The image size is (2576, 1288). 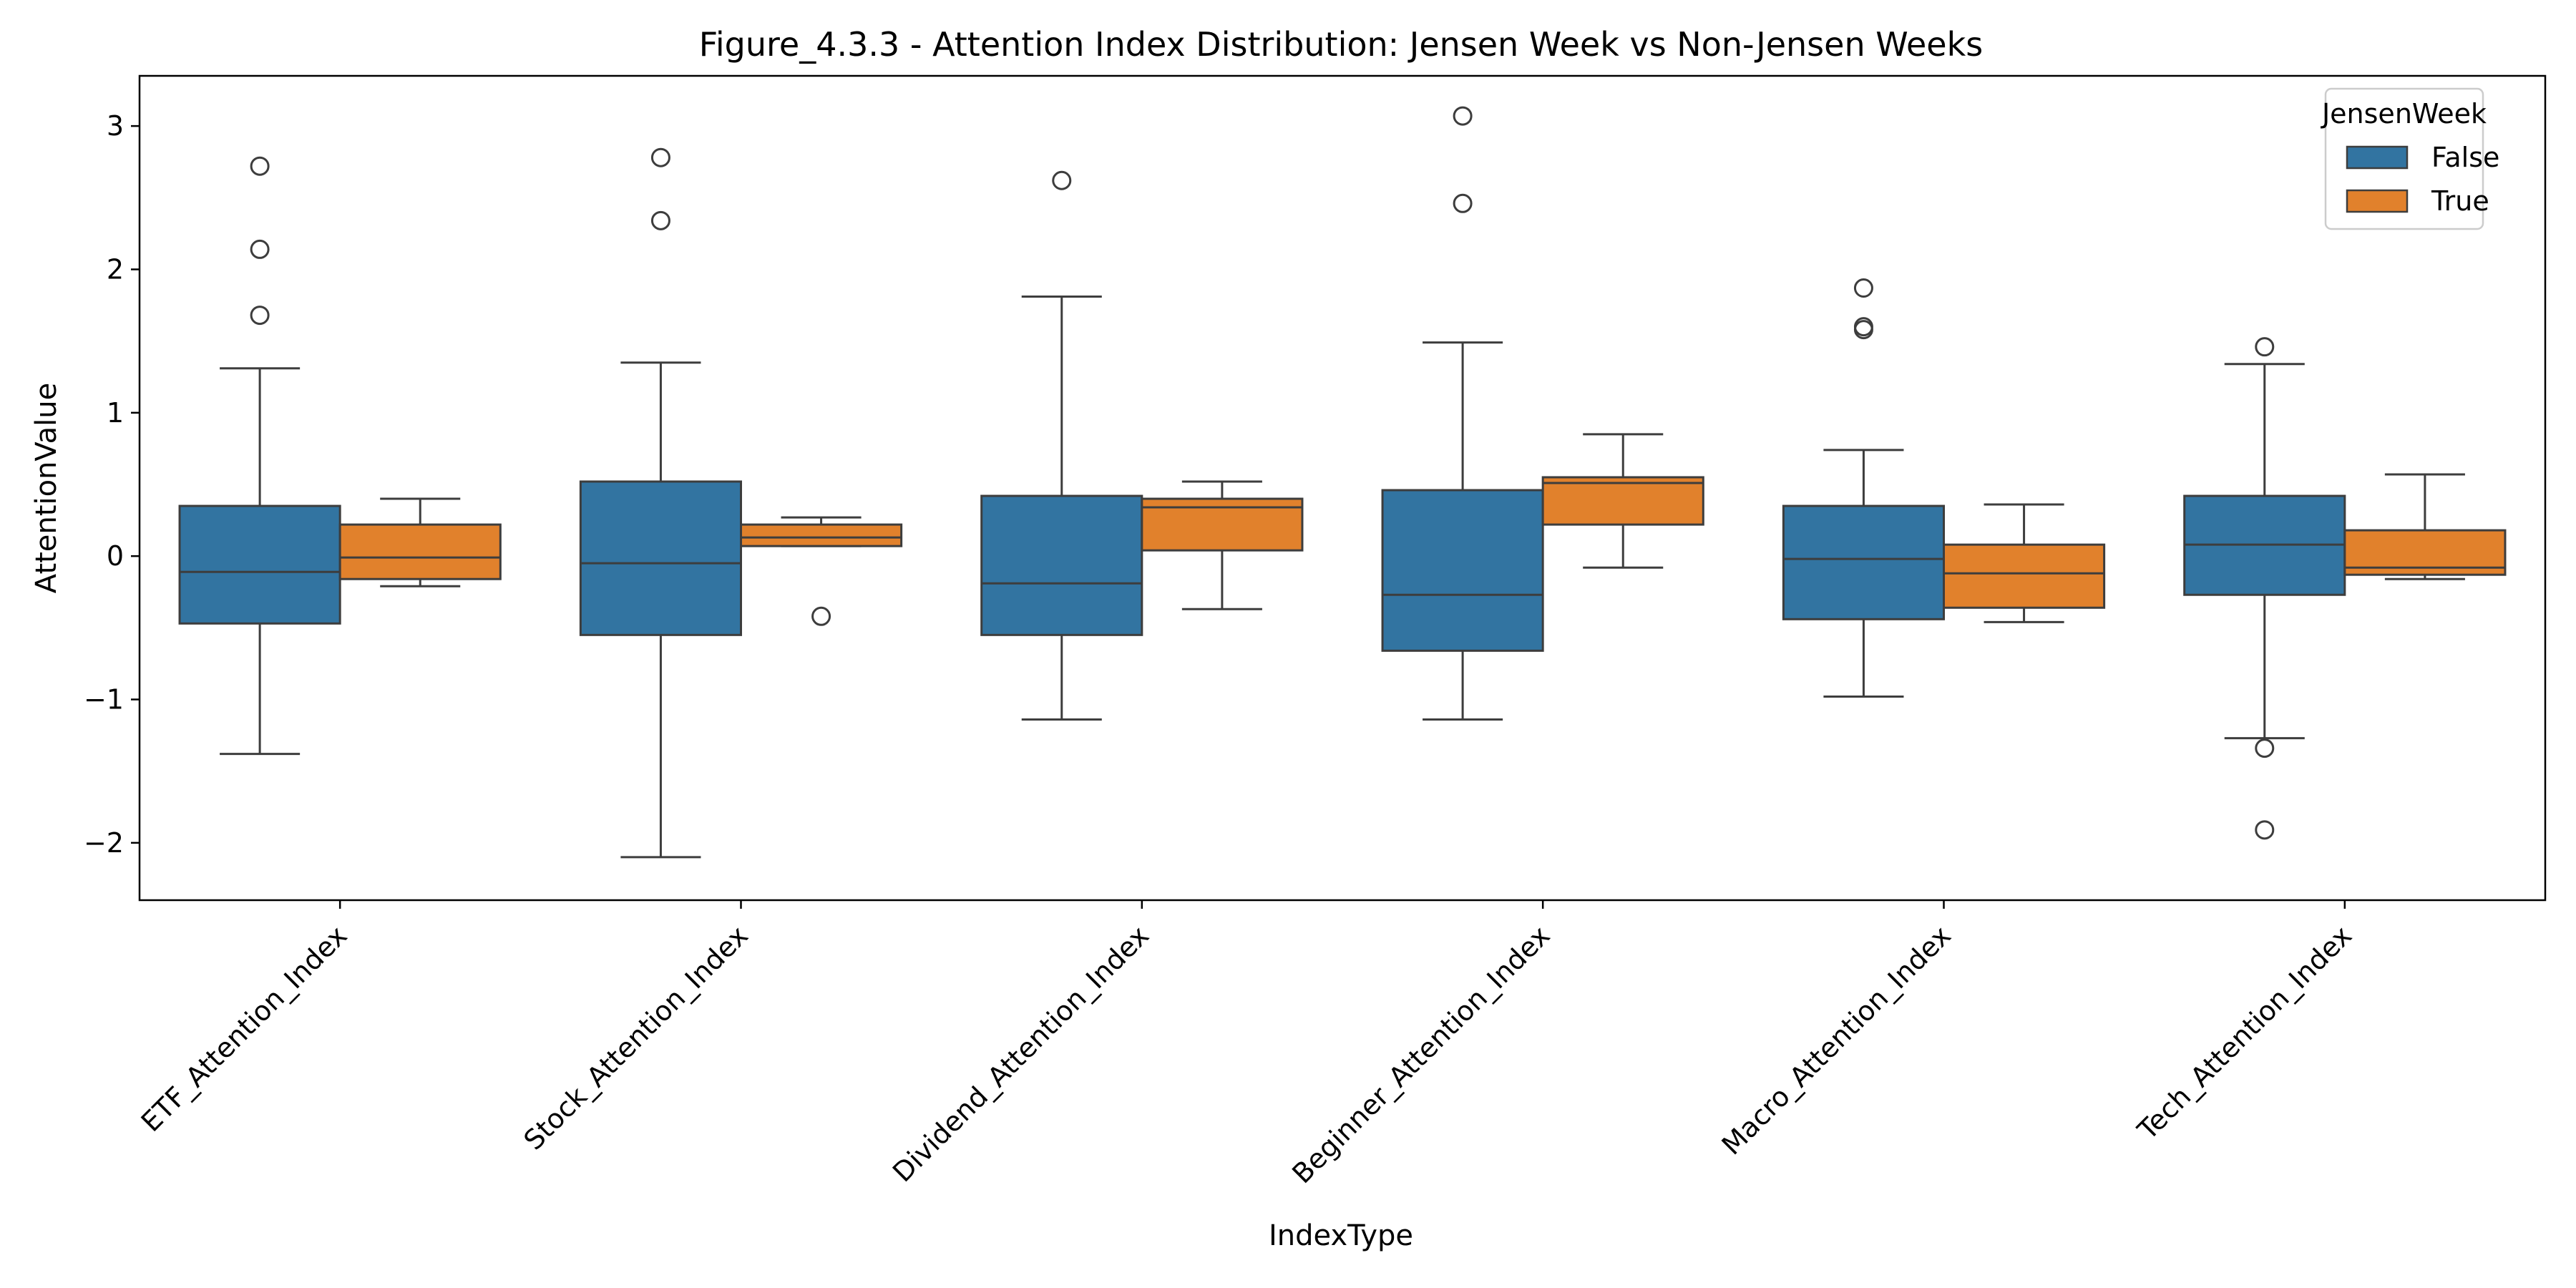 I want to click on x-tick-label: Beginner_Attention_Index, so click(x=1421, y=1054).